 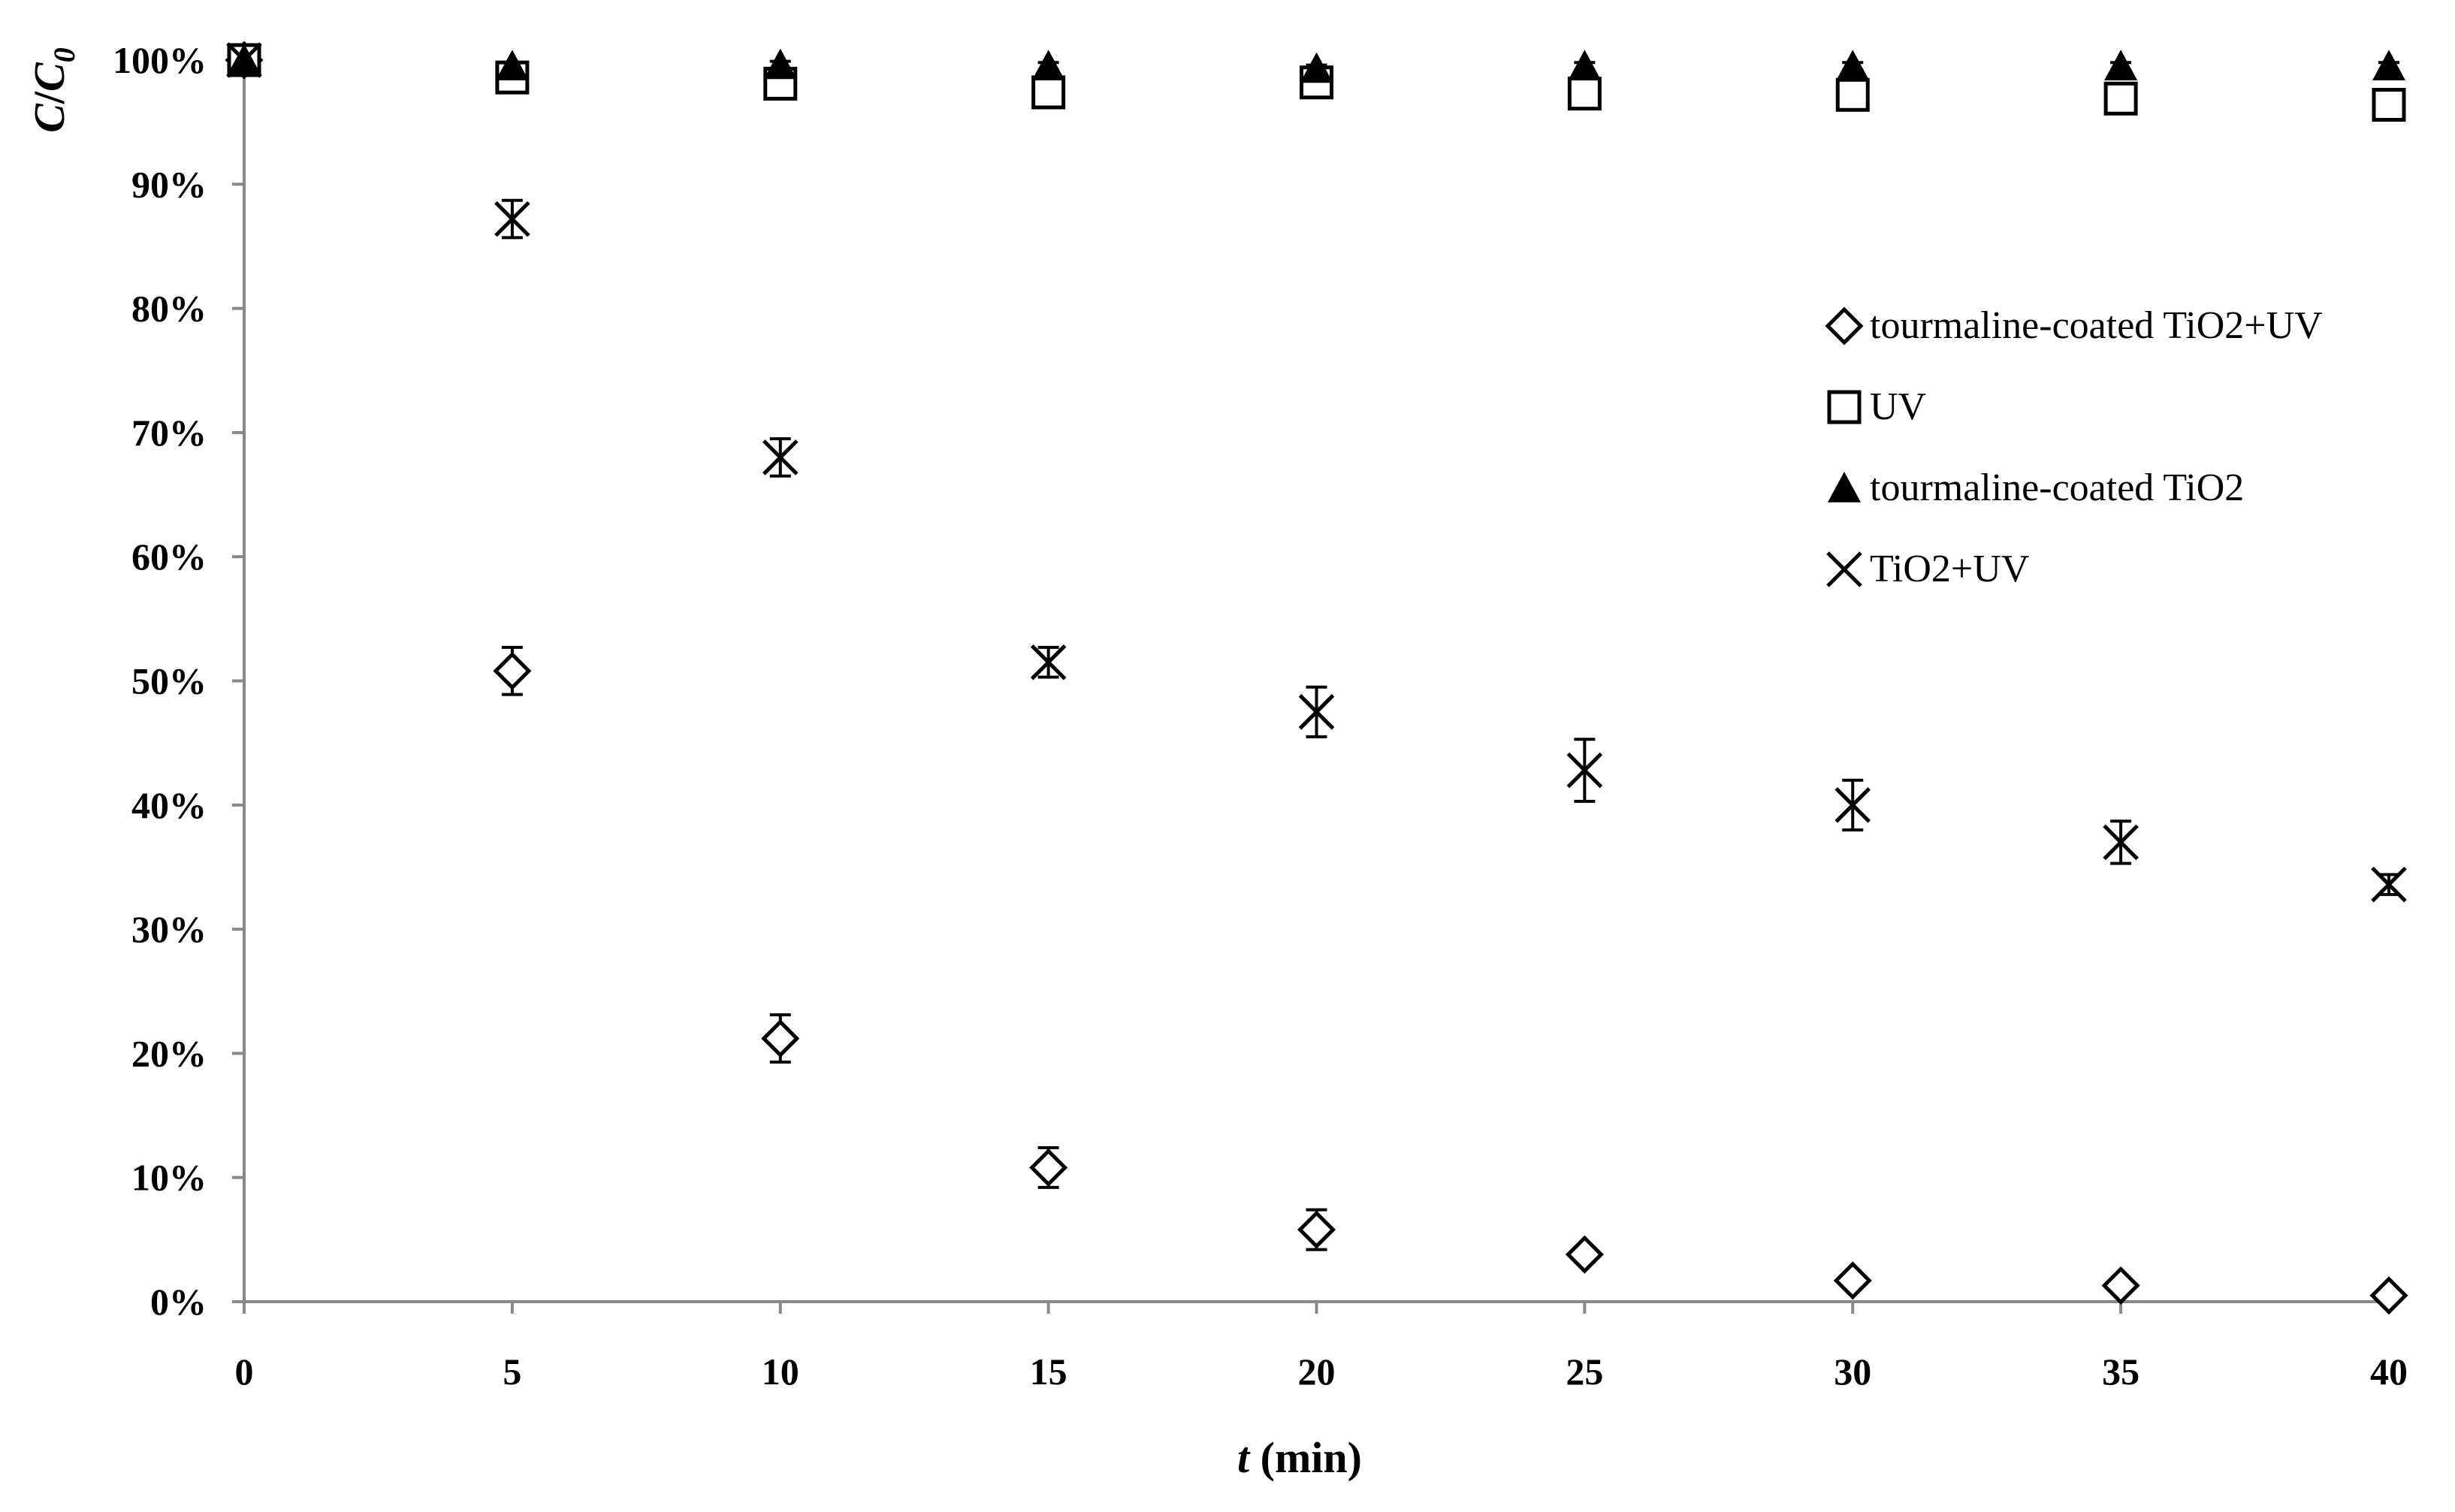 What do you see at coordinates (2057, 487) in the screenshot?
I see `legend-label-2: tourmaline-coated TiO2` at bounding box center [2057, 487].